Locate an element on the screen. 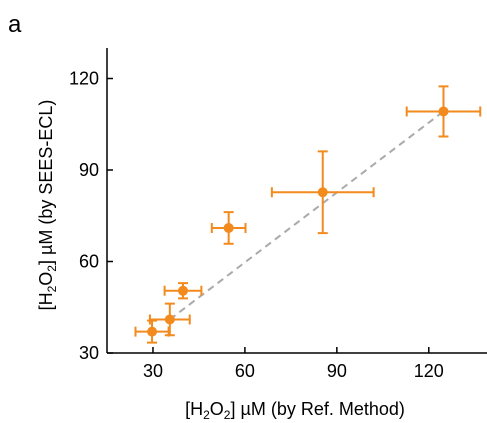  x-tick-label: 60 is located at coordinates (245, 371).